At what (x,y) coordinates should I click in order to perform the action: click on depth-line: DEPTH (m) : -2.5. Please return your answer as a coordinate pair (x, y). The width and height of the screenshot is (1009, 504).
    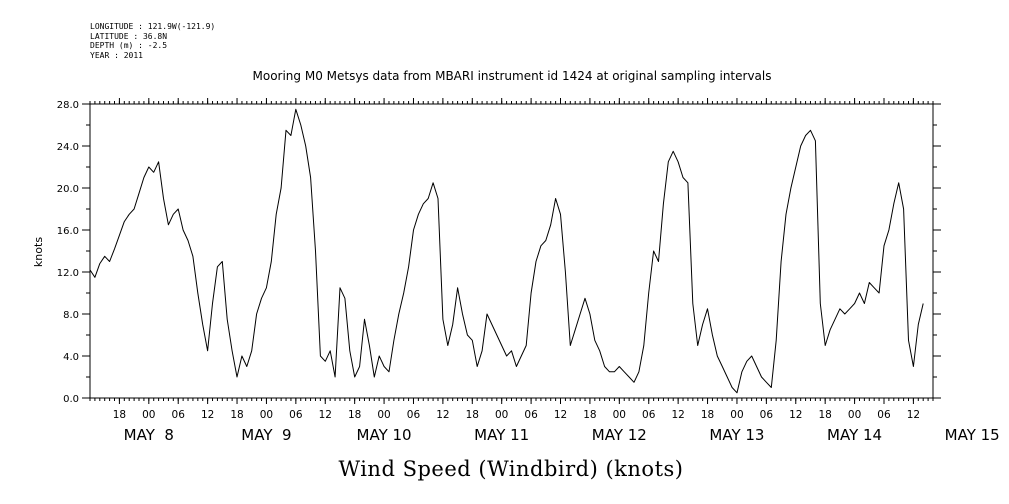
    Looking at the image, I should click on (129, 45).